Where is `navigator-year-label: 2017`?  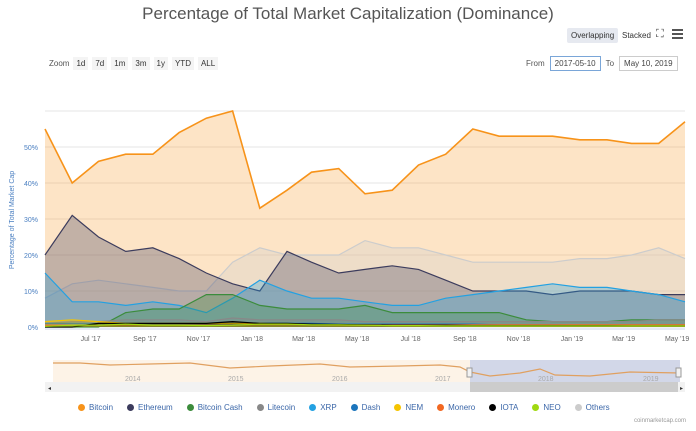 navigator-year-label: 2017 is located at coordinates (443, 379).